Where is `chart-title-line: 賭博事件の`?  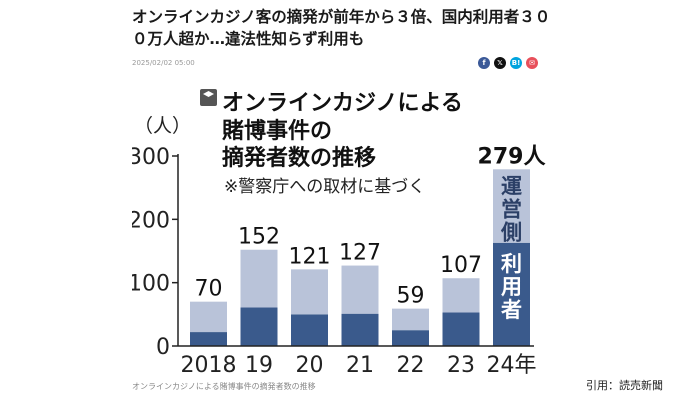
chart-title-line: 賭博事件の is located at coordinates (277, 131).